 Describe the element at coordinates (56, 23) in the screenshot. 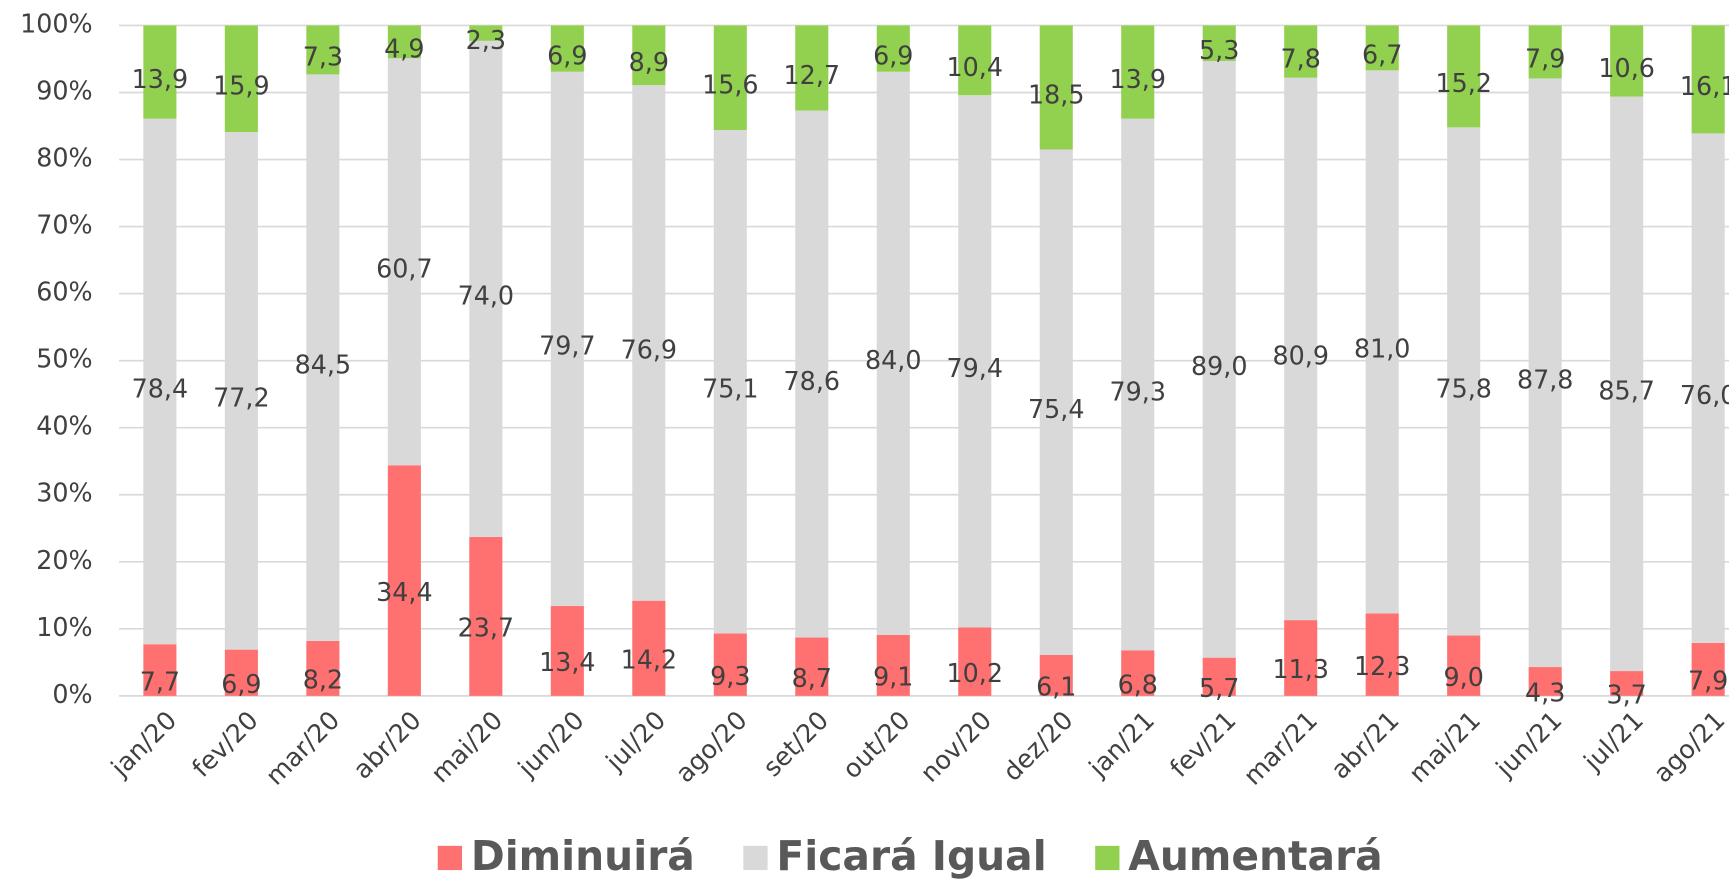

I see `y-tick-label: 100%` at that location.